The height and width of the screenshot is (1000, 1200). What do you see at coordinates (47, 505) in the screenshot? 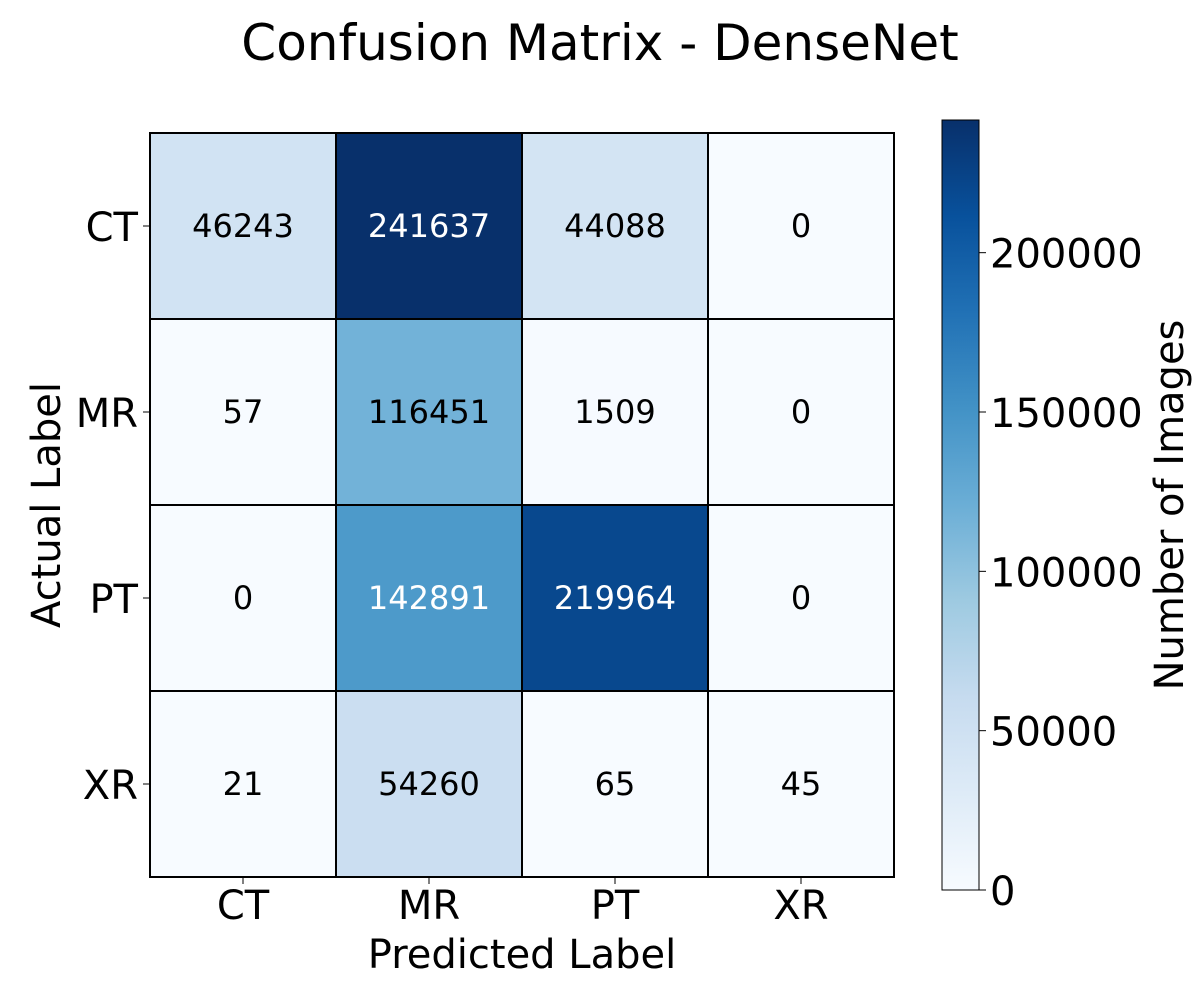
I see `y-axis-title: Actual Label` at bounding box center [47, 505].